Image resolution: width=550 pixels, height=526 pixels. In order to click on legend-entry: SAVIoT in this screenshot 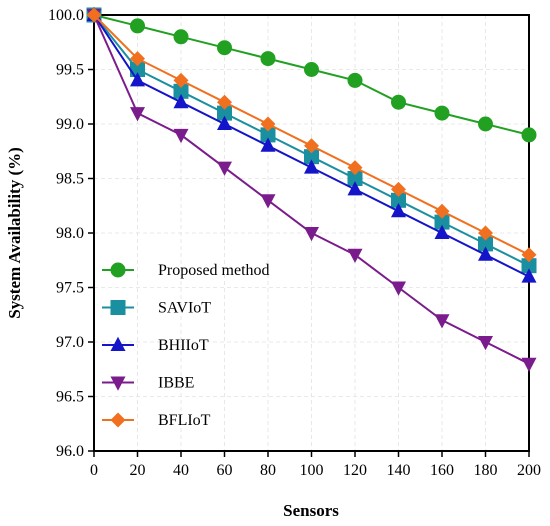, I will do `click(156, 308)`.